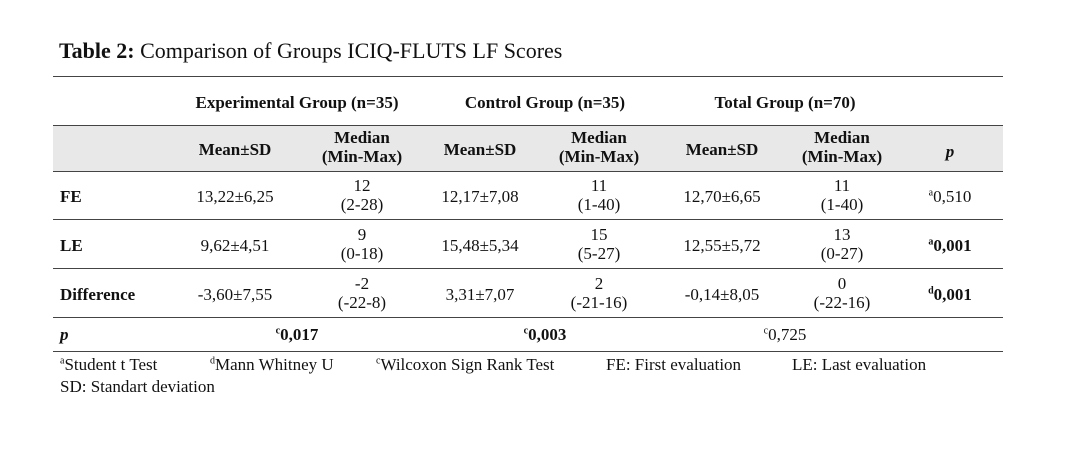  What do you see at coordinates (528, 148) in the screenshot?
I see `subheader-band` at bounding box center [528, 148].